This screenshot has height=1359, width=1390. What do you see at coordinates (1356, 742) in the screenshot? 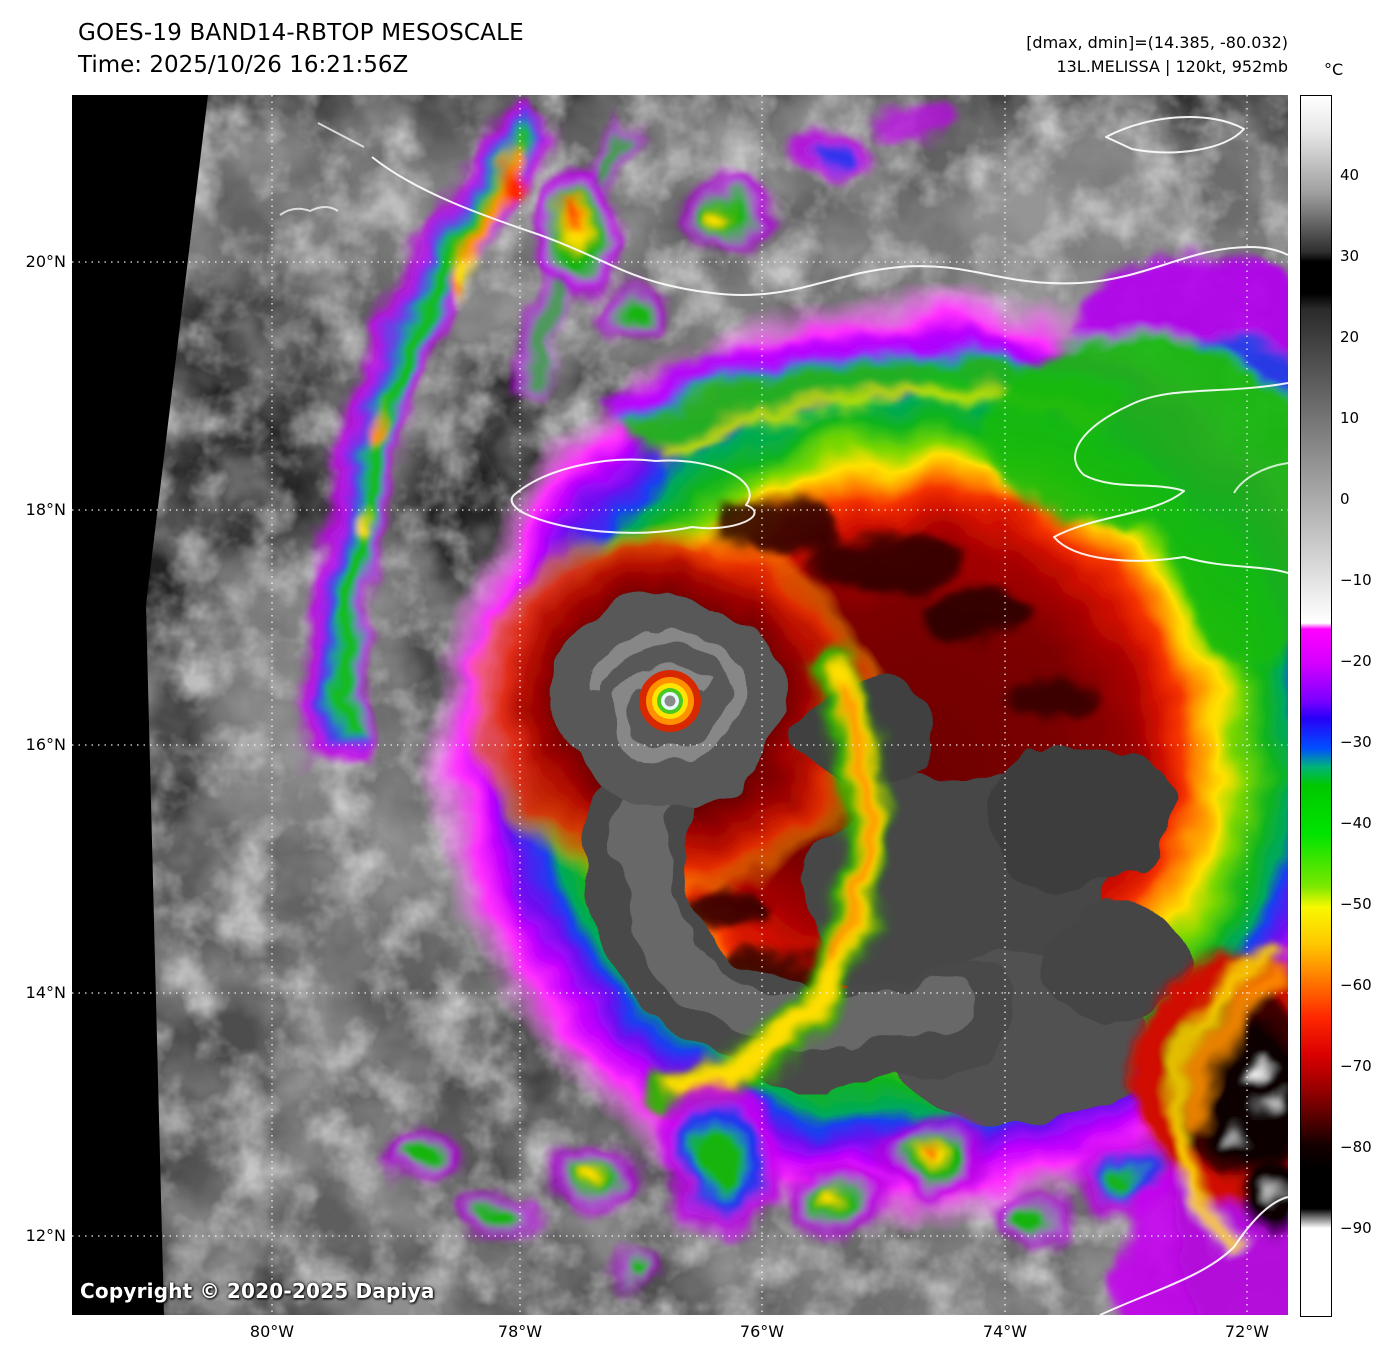
I see `colorbar-tick: −30` at bounding box center [1356, 742].